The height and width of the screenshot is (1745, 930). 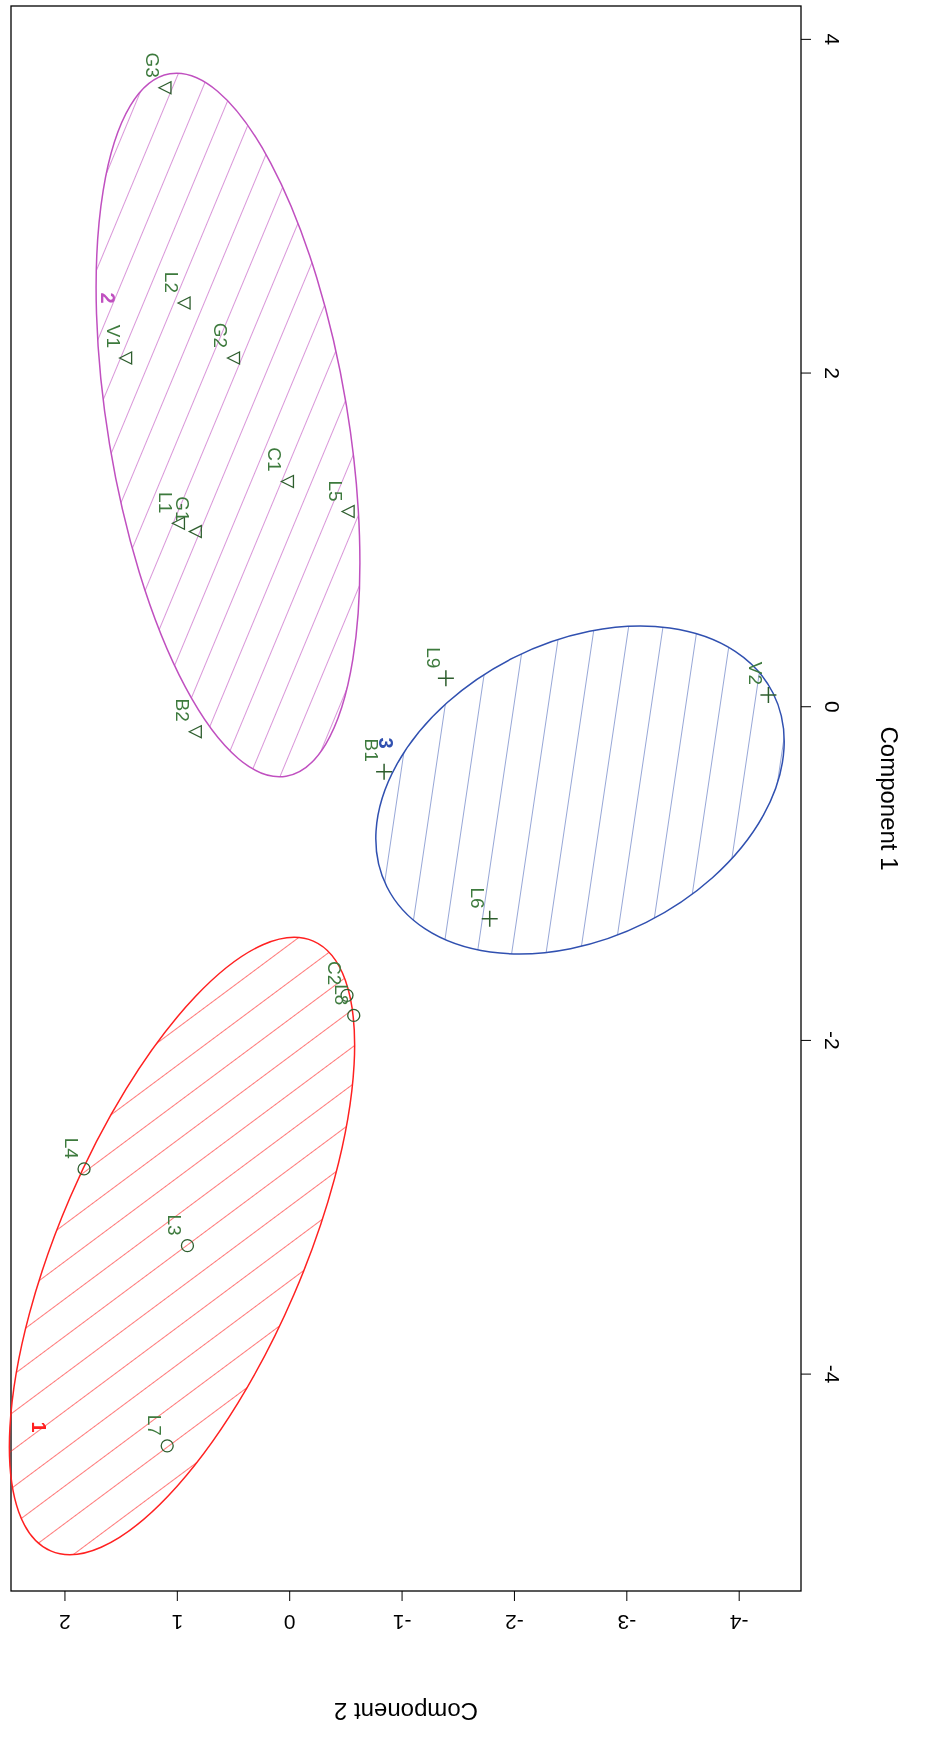 I want to click on x-tick-label: -4, so click(x=739, y=1623).